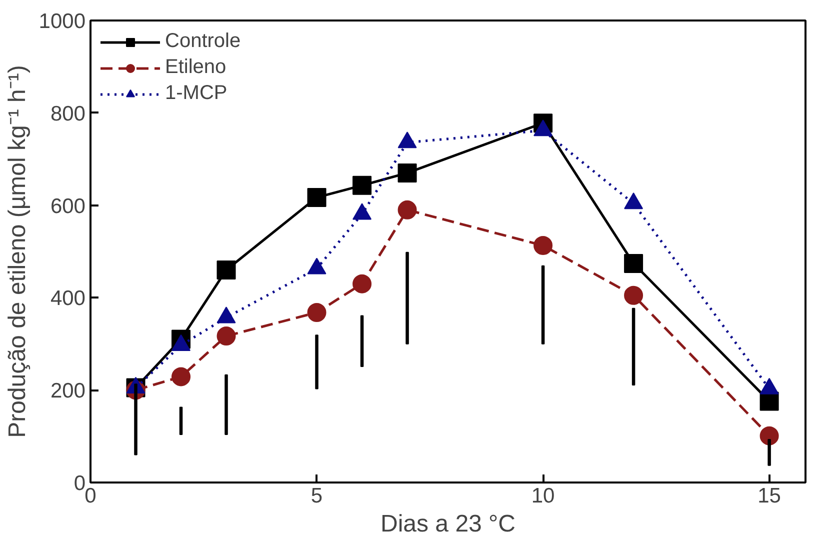 This screenshot has width=819, height=556. I want to click on x-axis-title: Dias a 23 °C, so click(448, 524).